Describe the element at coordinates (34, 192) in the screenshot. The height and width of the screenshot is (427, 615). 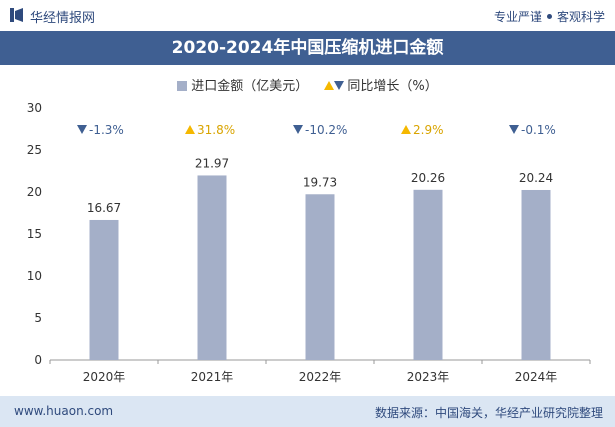
I see `y-tick-label: 20` at that location.